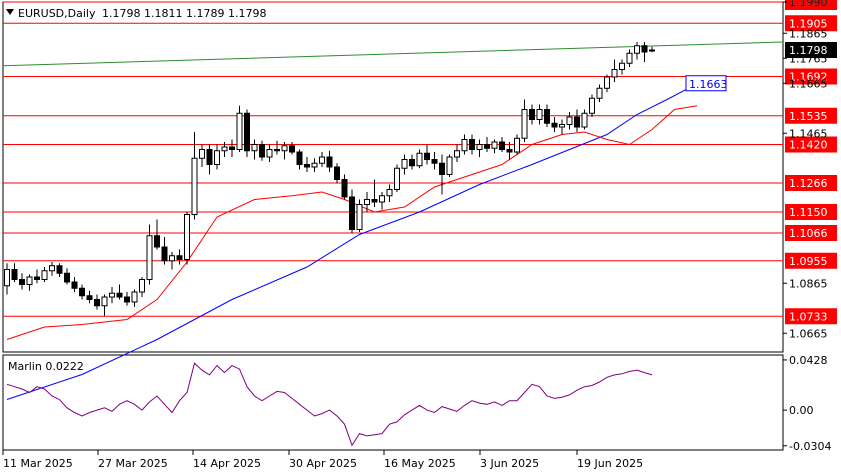  What do you see at coordinates (808, 360) in the screenshot?
I see `indicator-tick-label: 0.0428` at bounding box center [808, 360].